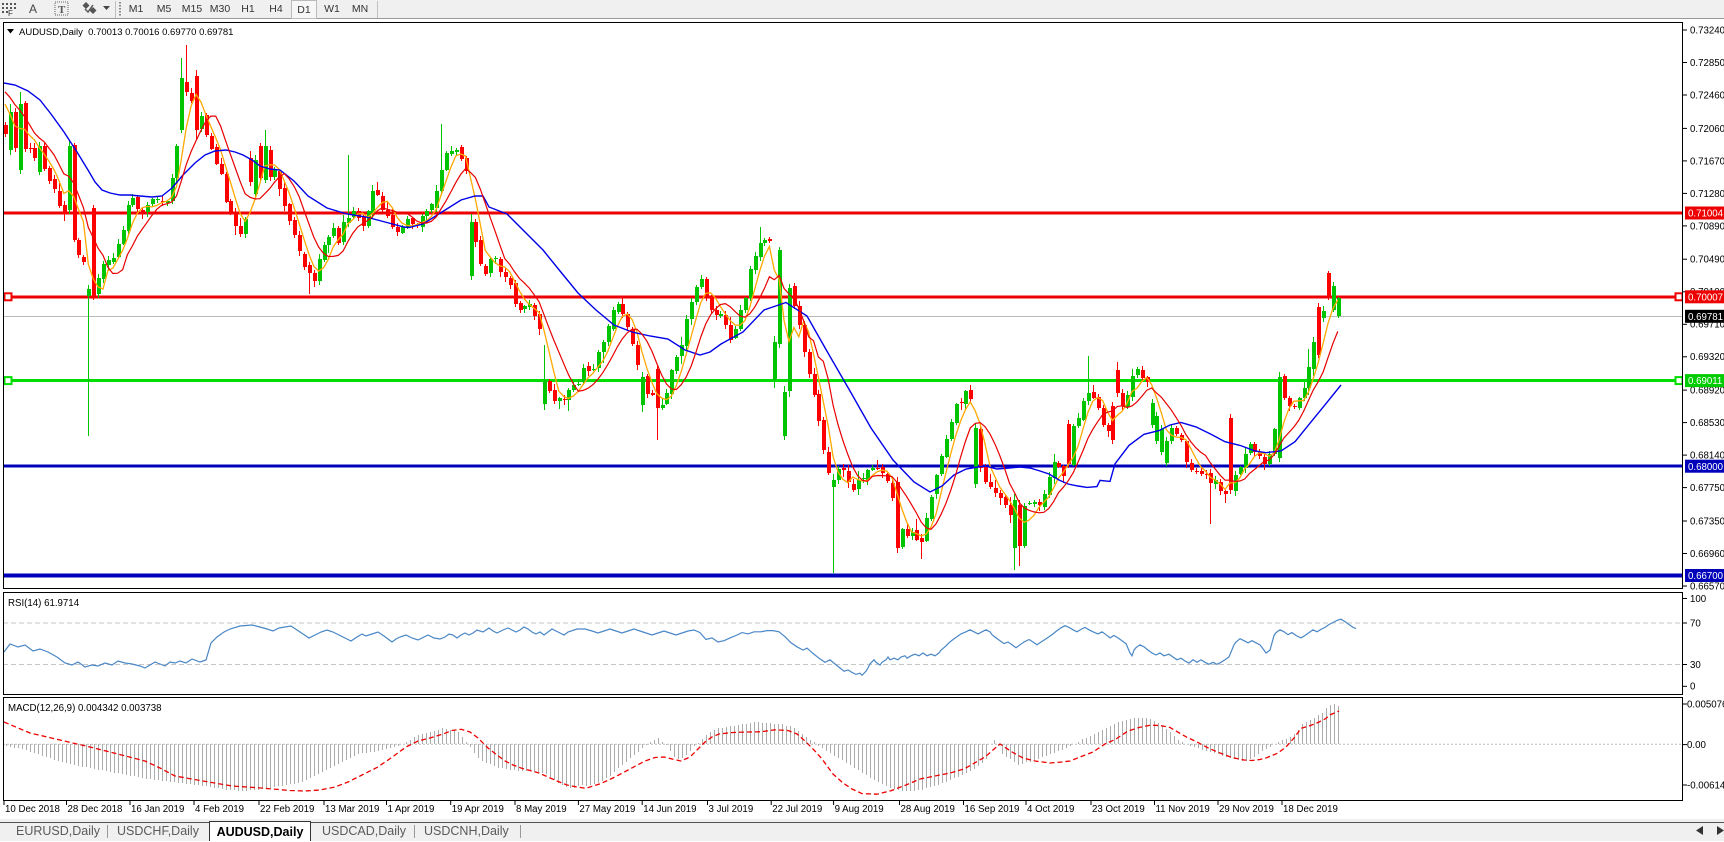  I want to click on svg-text: 0.69710, so click(1707, 325).